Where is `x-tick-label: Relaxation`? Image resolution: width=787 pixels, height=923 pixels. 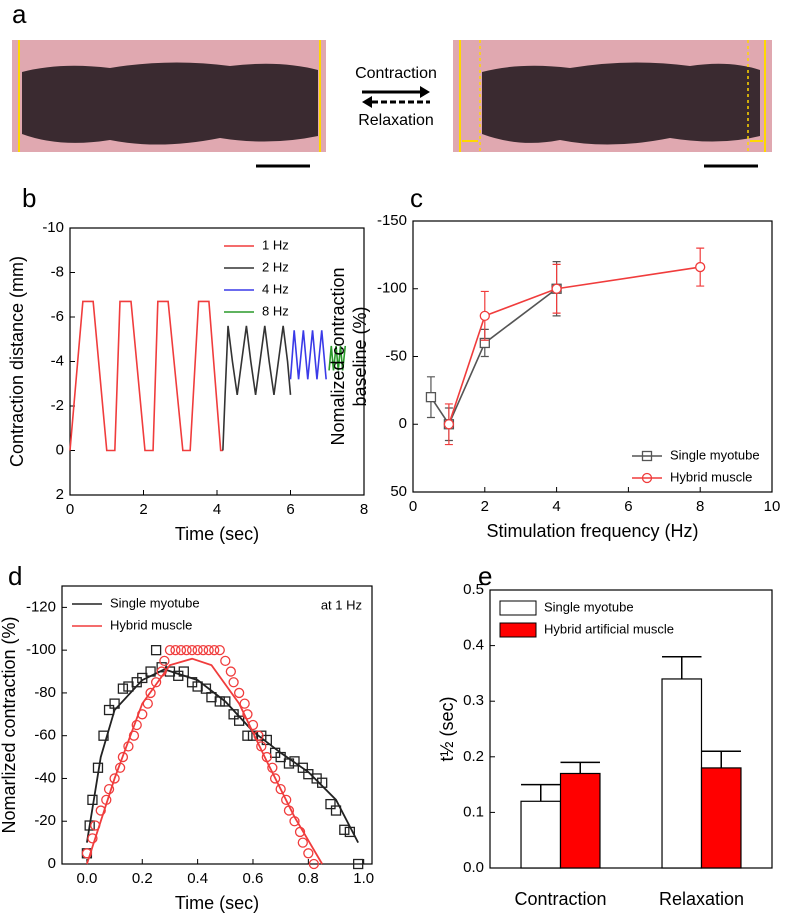
x-tick-label: Relaxation is located at coordinates (701, 899).